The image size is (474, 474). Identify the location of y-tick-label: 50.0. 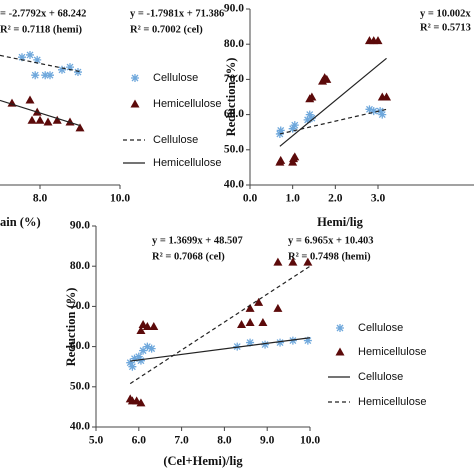
(234, 149).